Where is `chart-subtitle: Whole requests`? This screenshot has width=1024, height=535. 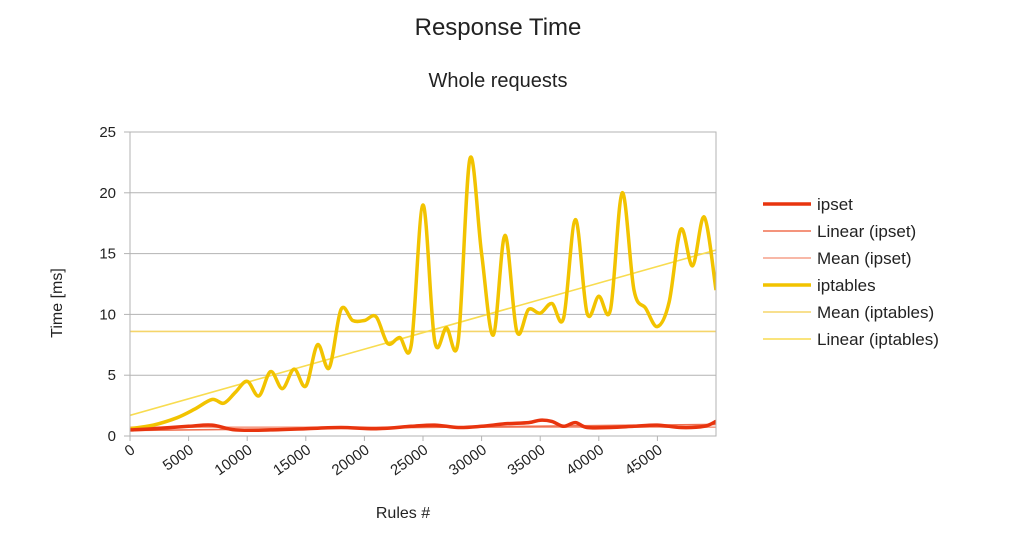 chart-subtitle: Whole requests is located at coordinates (498, 81).